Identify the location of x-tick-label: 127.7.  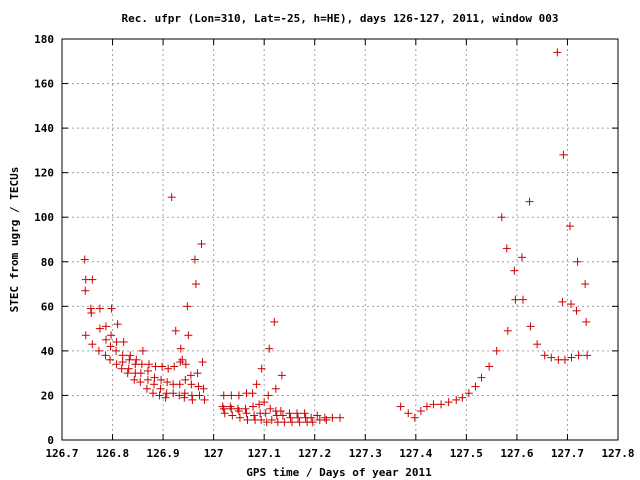
(567, 453).